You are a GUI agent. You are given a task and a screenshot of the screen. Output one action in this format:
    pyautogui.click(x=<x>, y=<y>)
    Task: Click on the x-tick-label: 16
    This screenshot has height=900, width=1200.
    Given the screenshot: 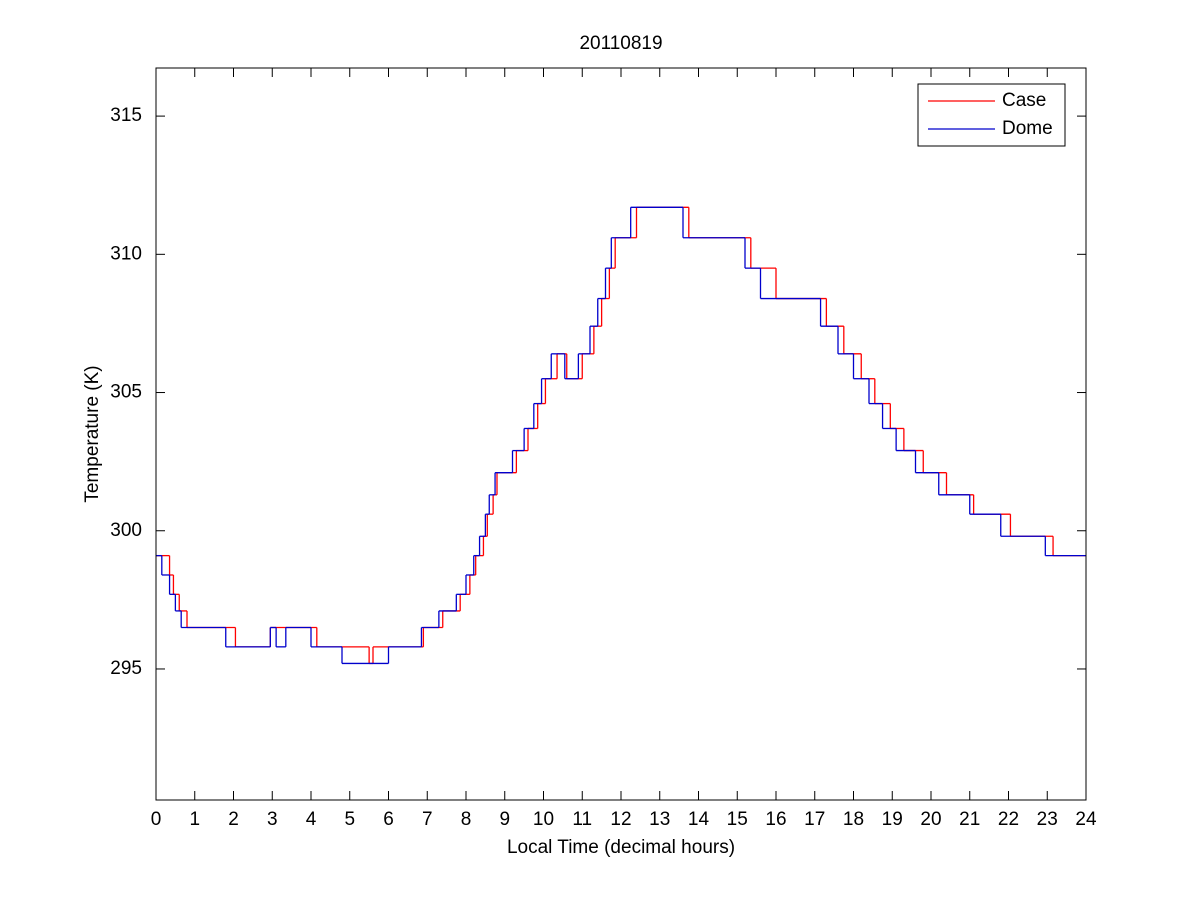 What is the action you would take?
    pyautogui.click(x=775, y=819)
    